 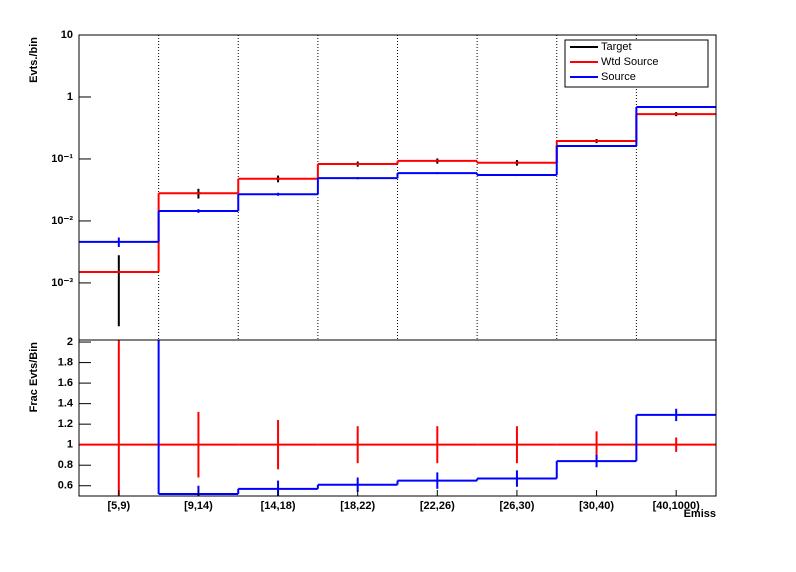 I want to click on x-tick-label: [30,40), so click(x=596, y=506).